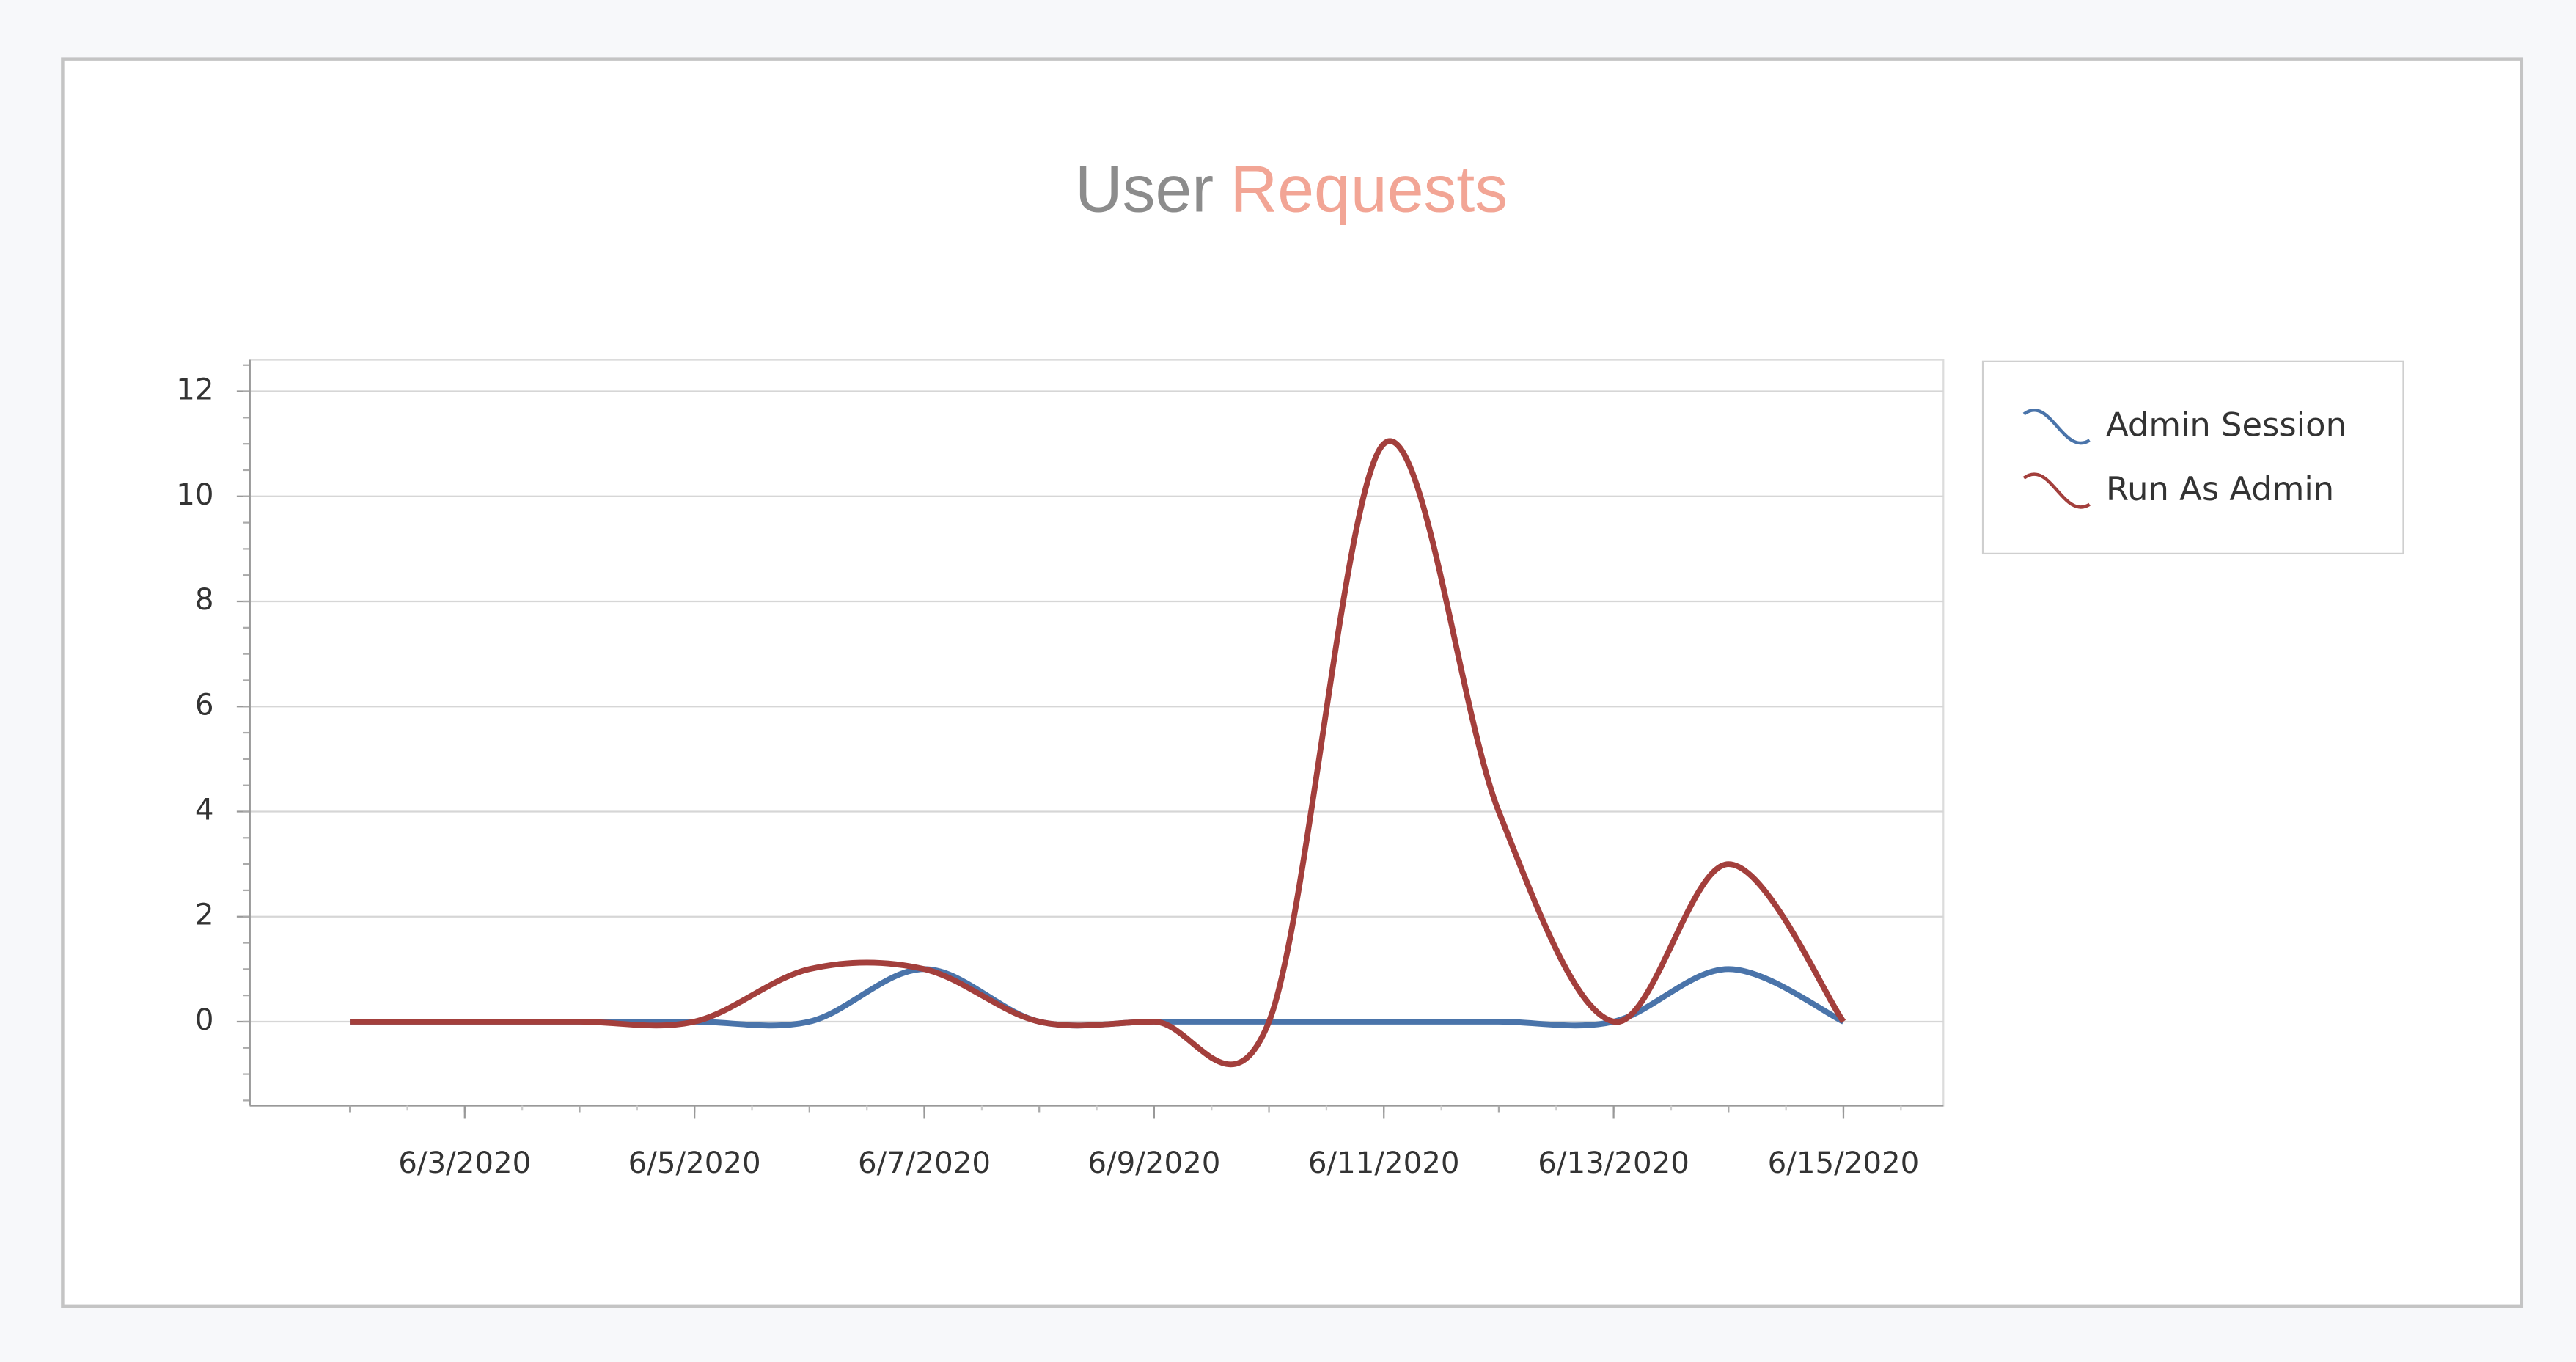 This screenshot has height=1362, width=2576. What do you see at coordinates (204, 704) in the screenshot?
I see `y-tick-label: 6` at bounding box center [204, 704].